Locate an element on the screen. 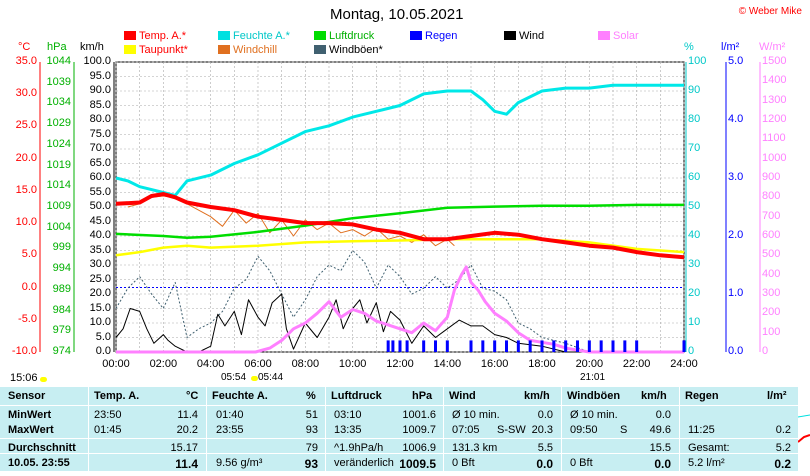 Image resolution: width=810 pixels, height=476 pixels. pressure-tick-label: 984 is located at coordinates (61, 309).